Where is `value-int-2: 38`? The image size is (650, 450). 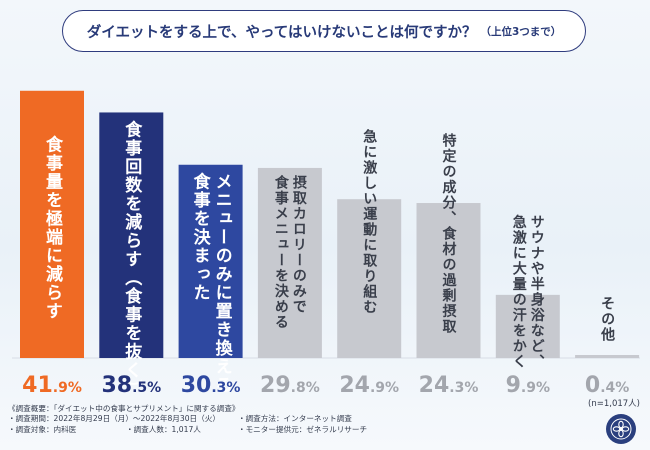
value-int-2: 38 is located at coordinates (116, 385).